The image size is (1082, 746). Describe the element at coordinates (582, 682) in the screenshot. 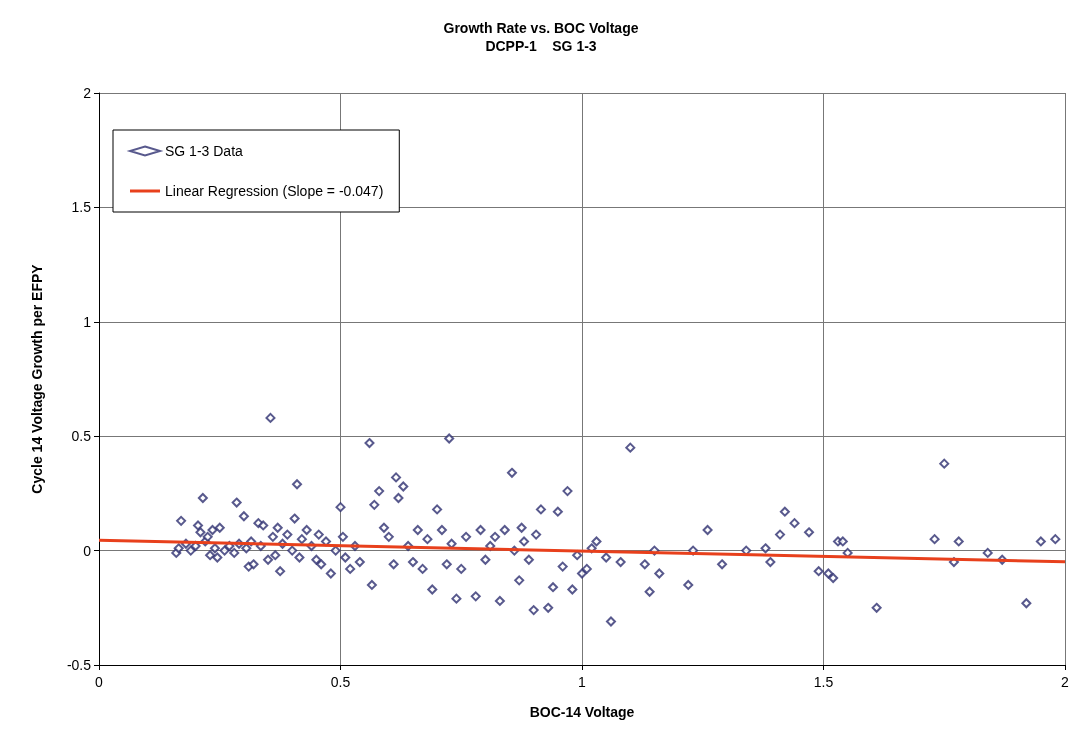

I see `x-tick-label: 1` at that location.